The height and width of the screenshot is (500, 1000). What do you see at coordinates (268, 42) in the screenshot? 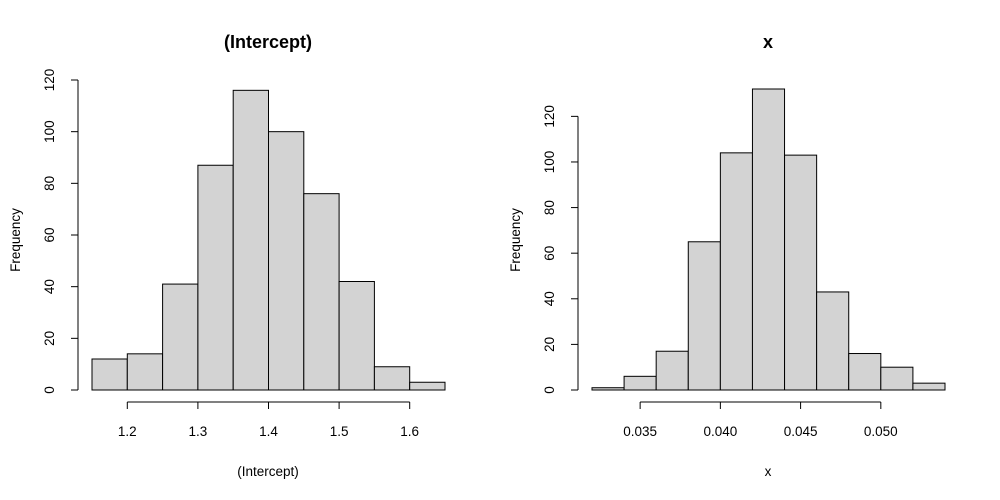
I see `chart-title: (Intercept)` at bounding box center [268, 42].